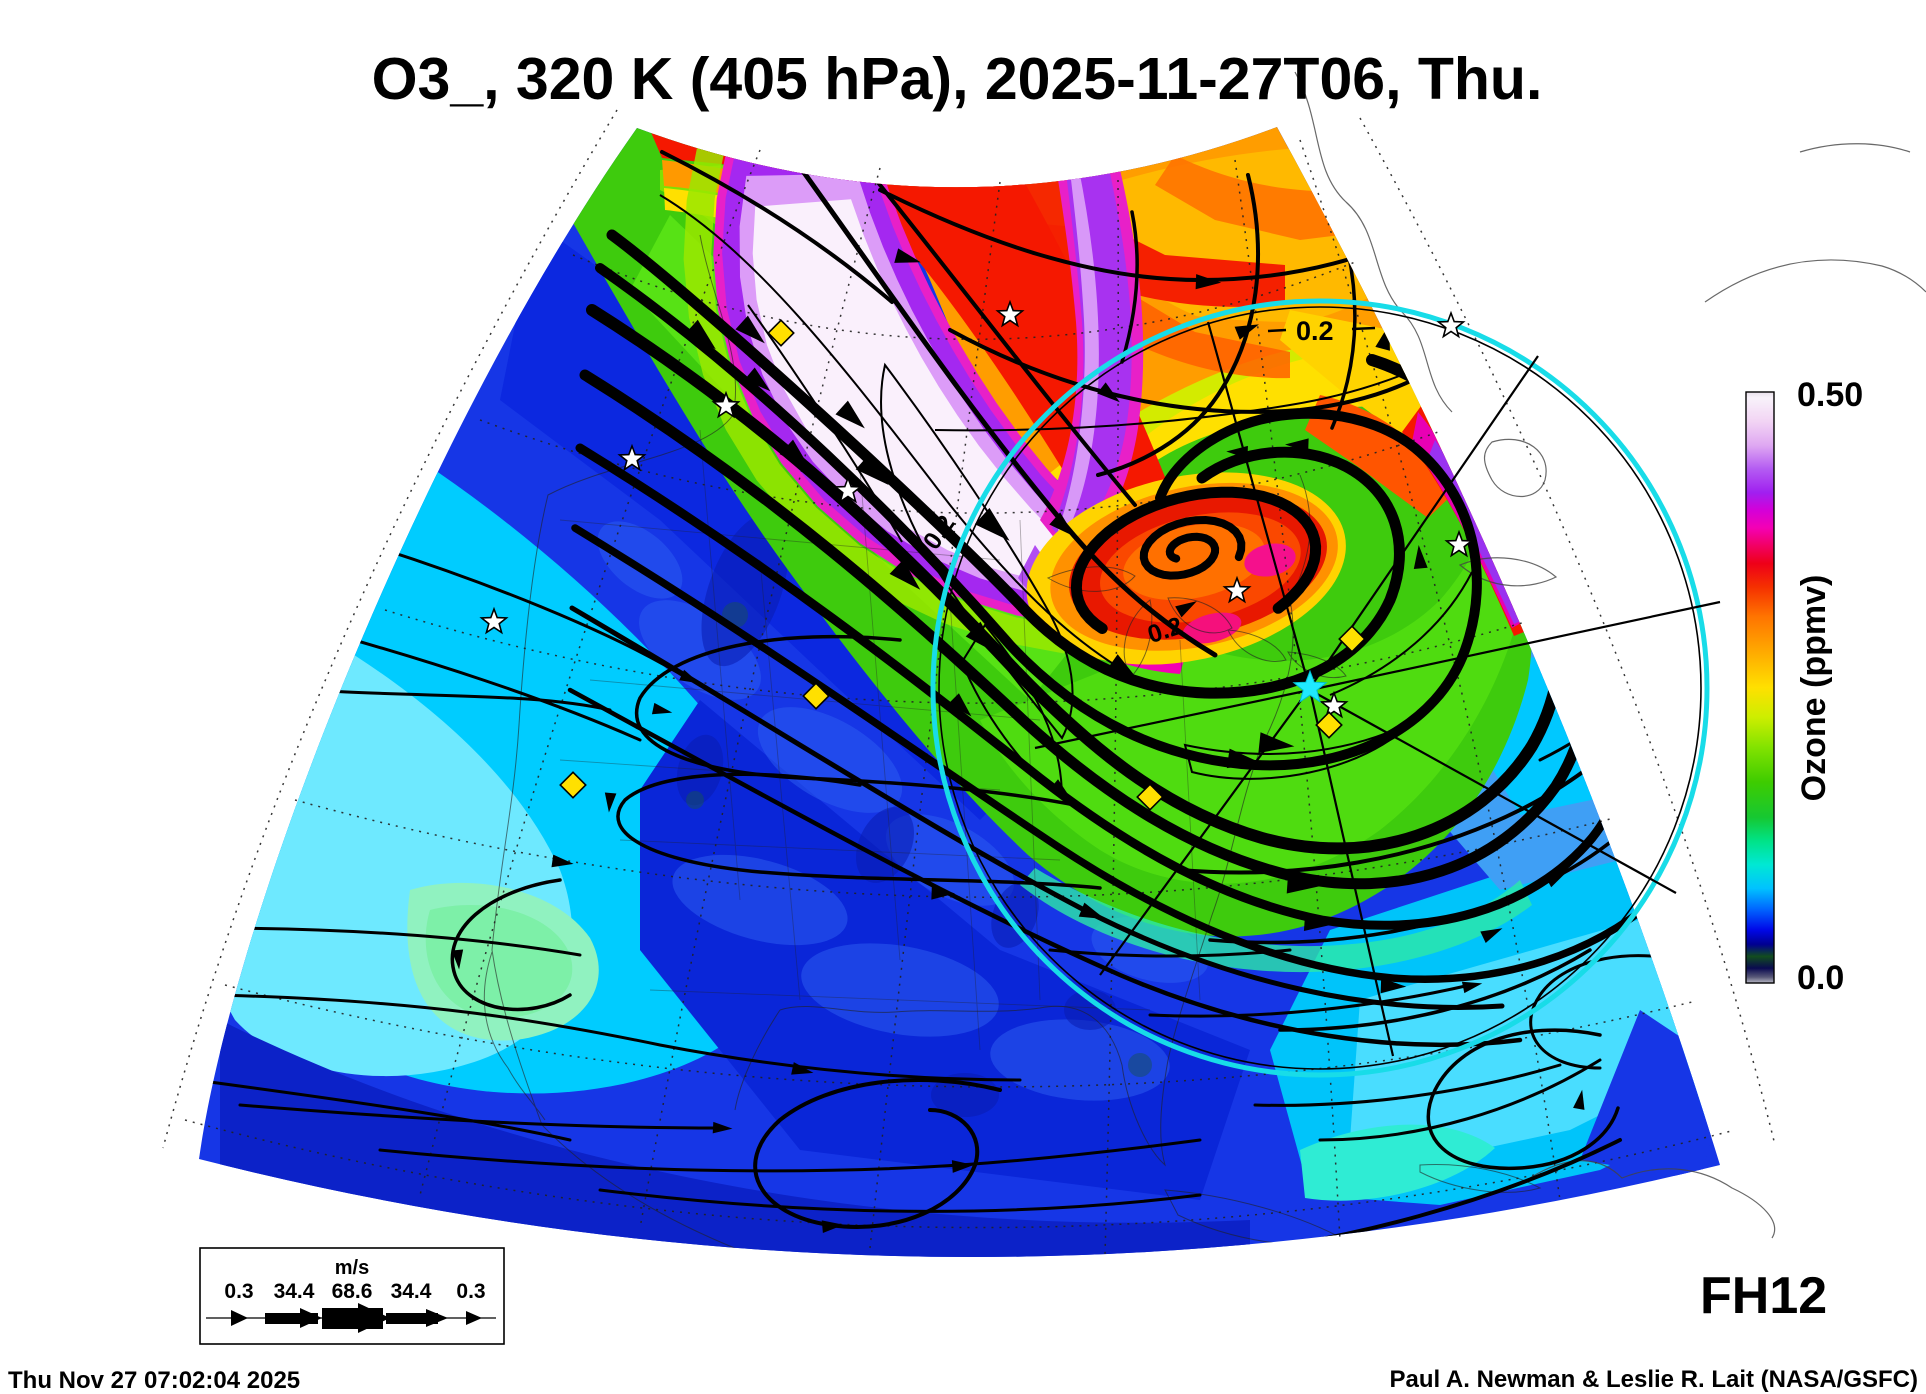 The height and width of the screenshot is (1394, 1926). I want to click on svg-text: 0.0, so click(1820, 978).